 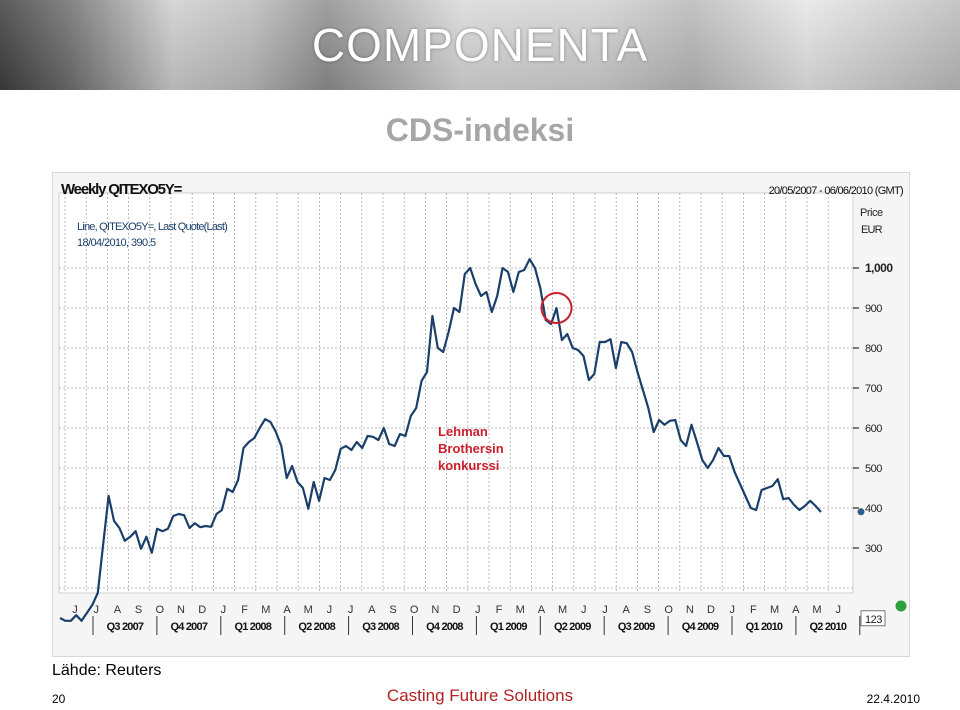 I want to click on x-quarter-label: Q3 2007, so click(x=125, y=627).